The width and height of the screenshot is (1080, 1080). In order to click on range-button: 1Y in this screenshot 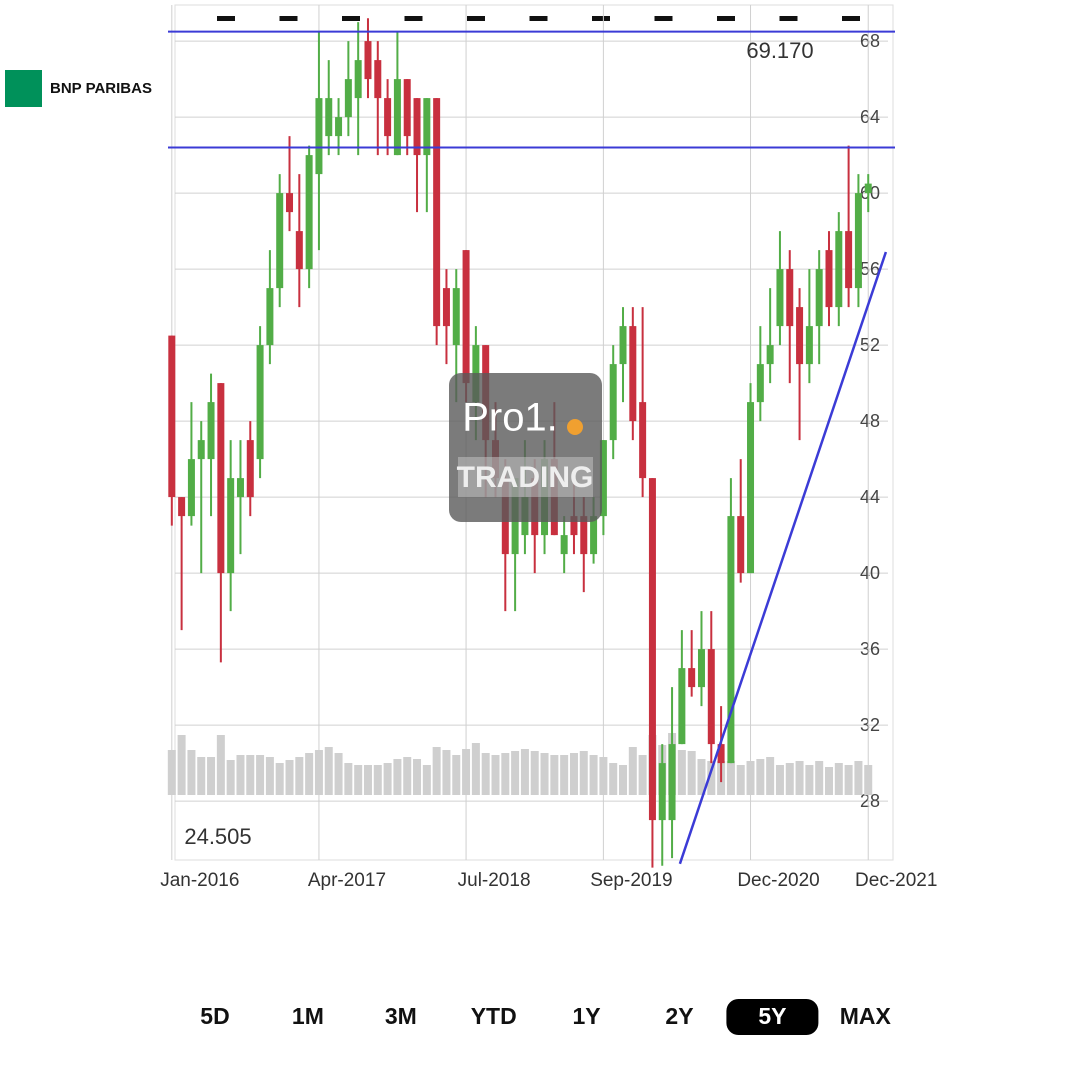, I will do `click(587, 1016)`.